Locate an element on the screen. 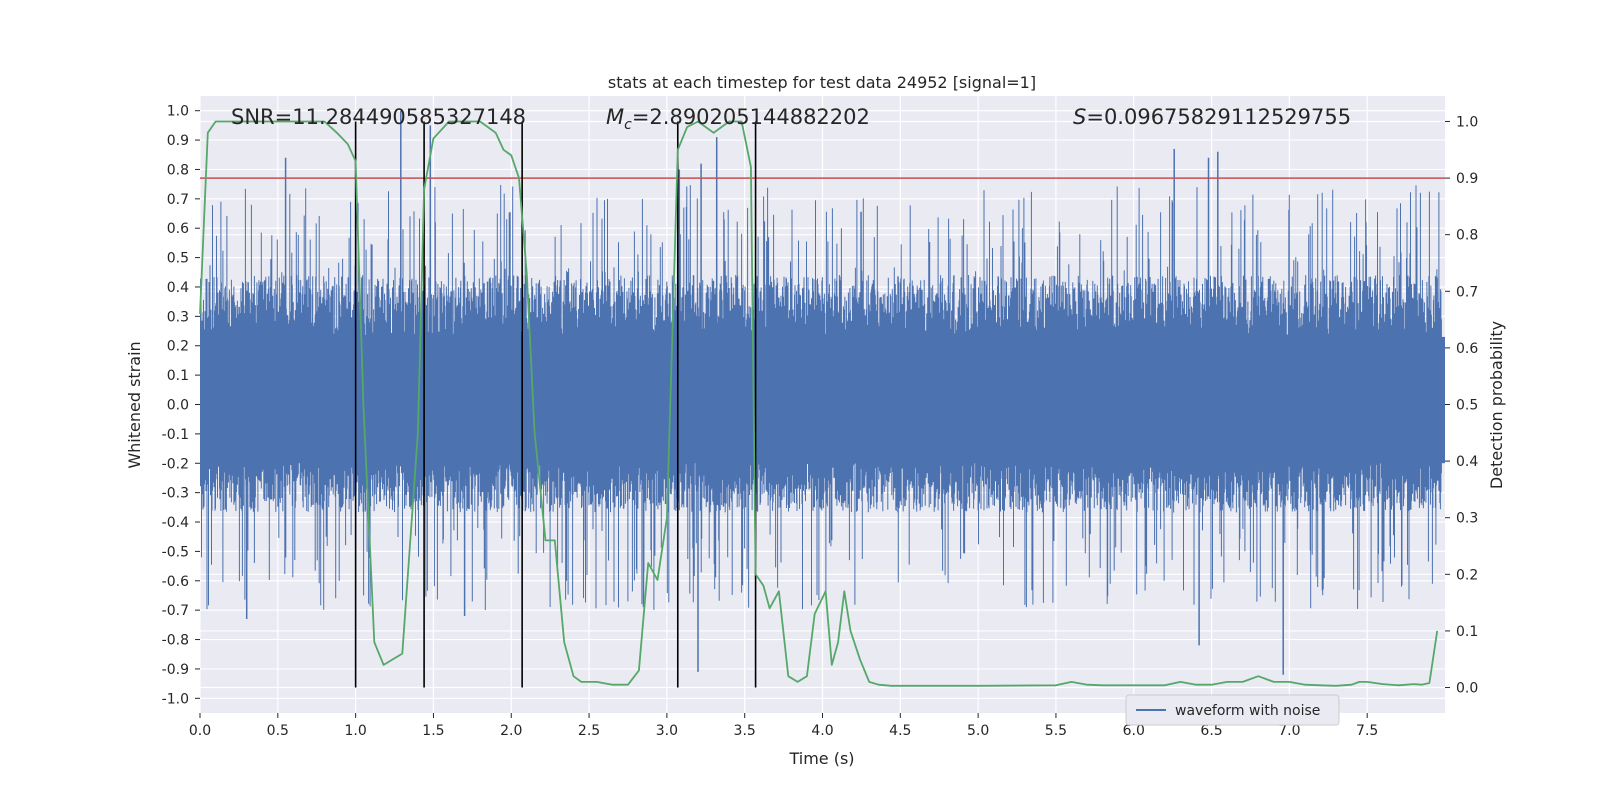 This screenshot has height=800, width=1600. y2-axis-label: Detection probability is located at coordinates (1496, 405).